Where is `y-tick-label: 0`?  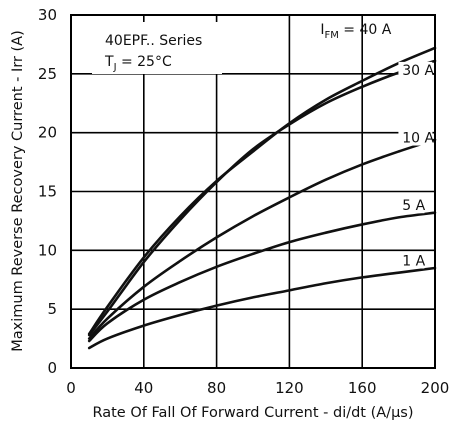 y-tick-label: 0 is located at coordinates (52, 368).